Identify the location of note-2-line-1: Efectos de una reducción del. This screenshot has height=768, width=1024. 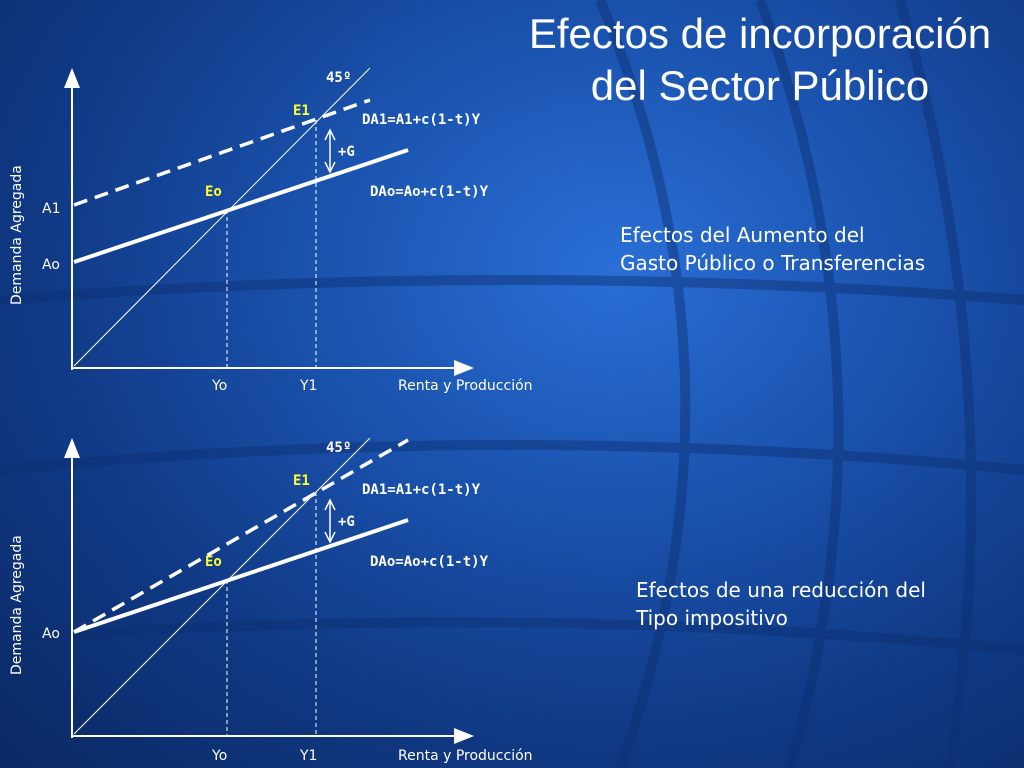
(781, 590).